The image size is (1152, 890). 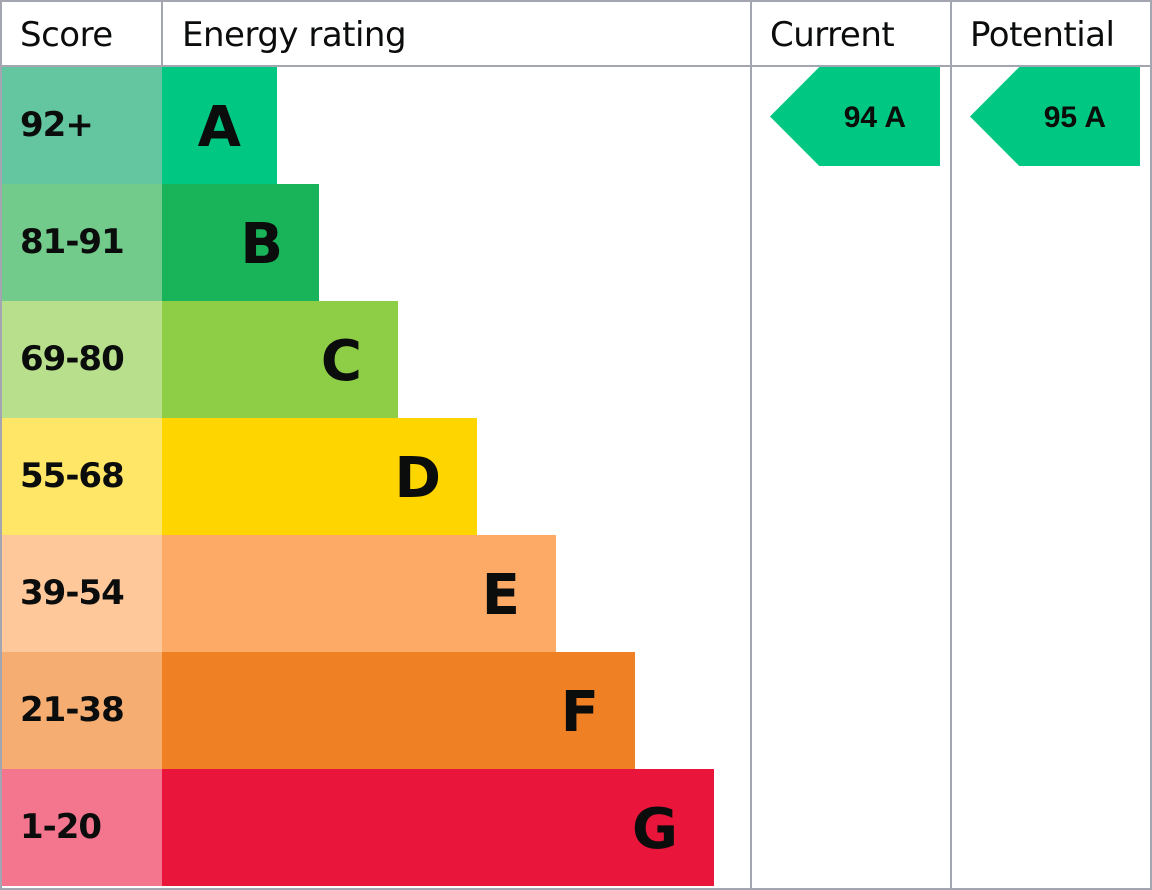 I want to click on score-range-e: 39-54, so click(x=82, y=593).